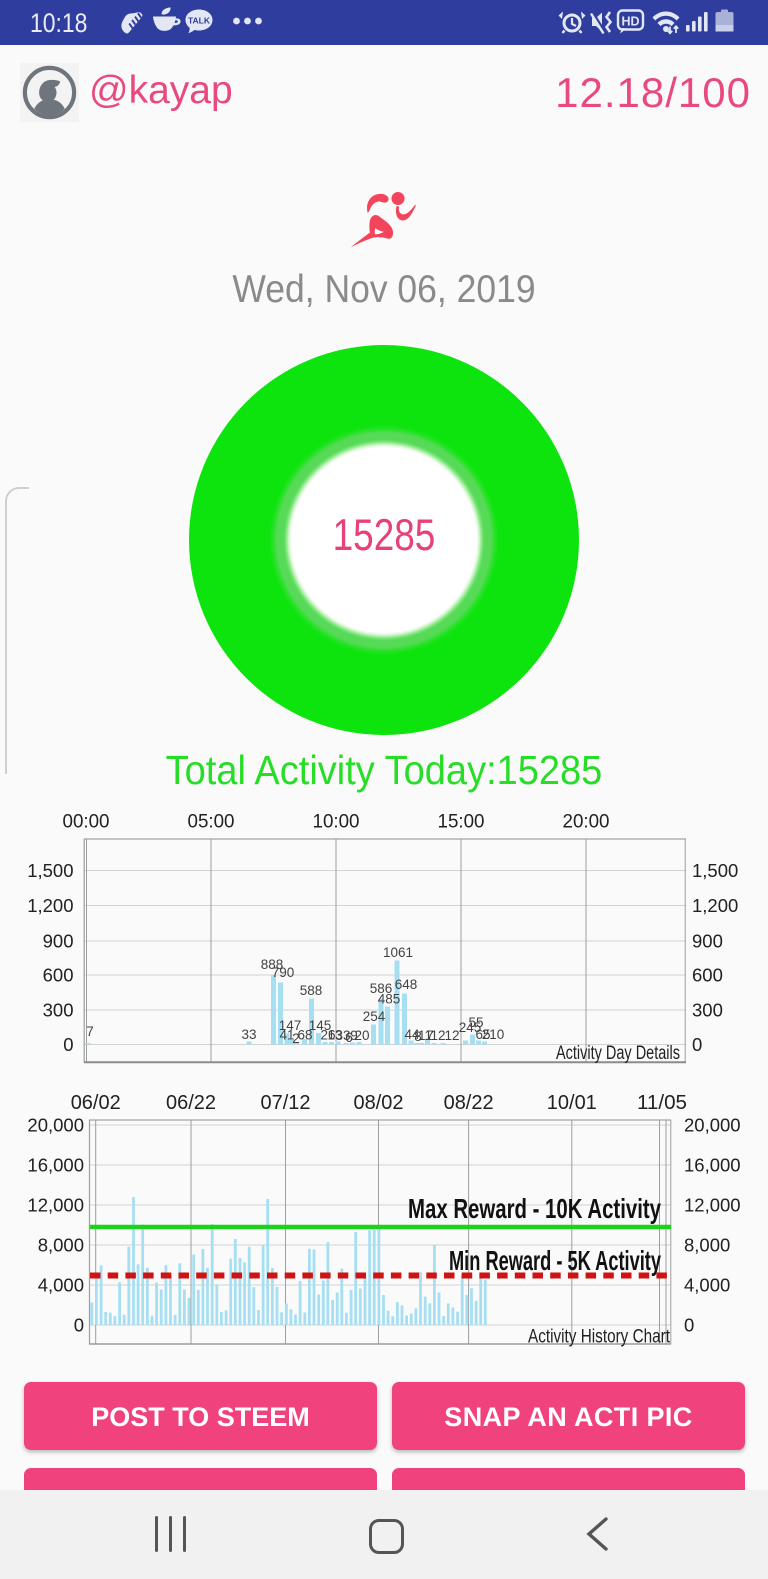 The image size is (768, 1579). I want to click on svg-text: 245, so click(470, 1027).